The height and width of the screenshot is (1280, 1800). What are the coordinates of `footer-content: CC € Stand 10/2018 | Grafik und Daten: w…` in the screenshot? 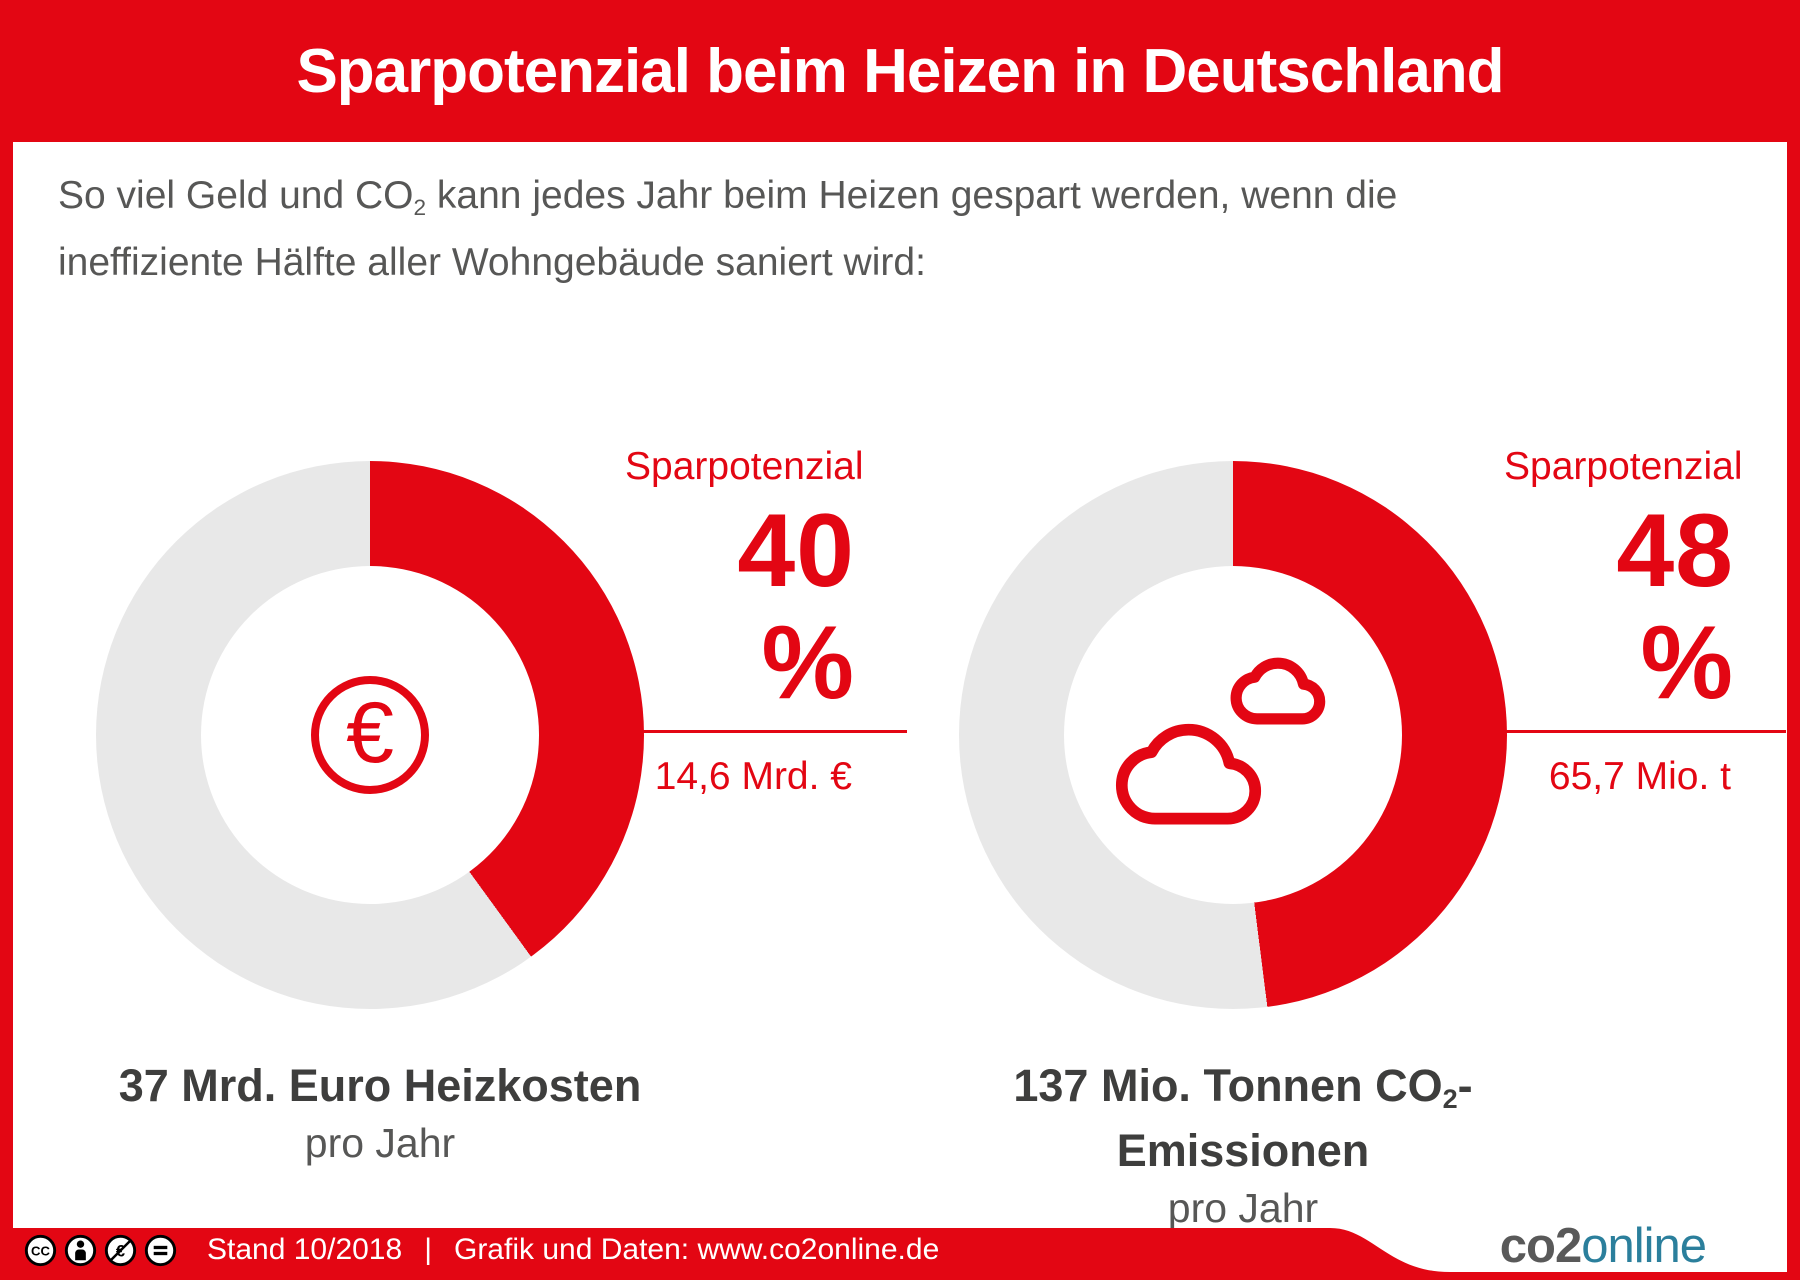 It's located at (700, 1250).